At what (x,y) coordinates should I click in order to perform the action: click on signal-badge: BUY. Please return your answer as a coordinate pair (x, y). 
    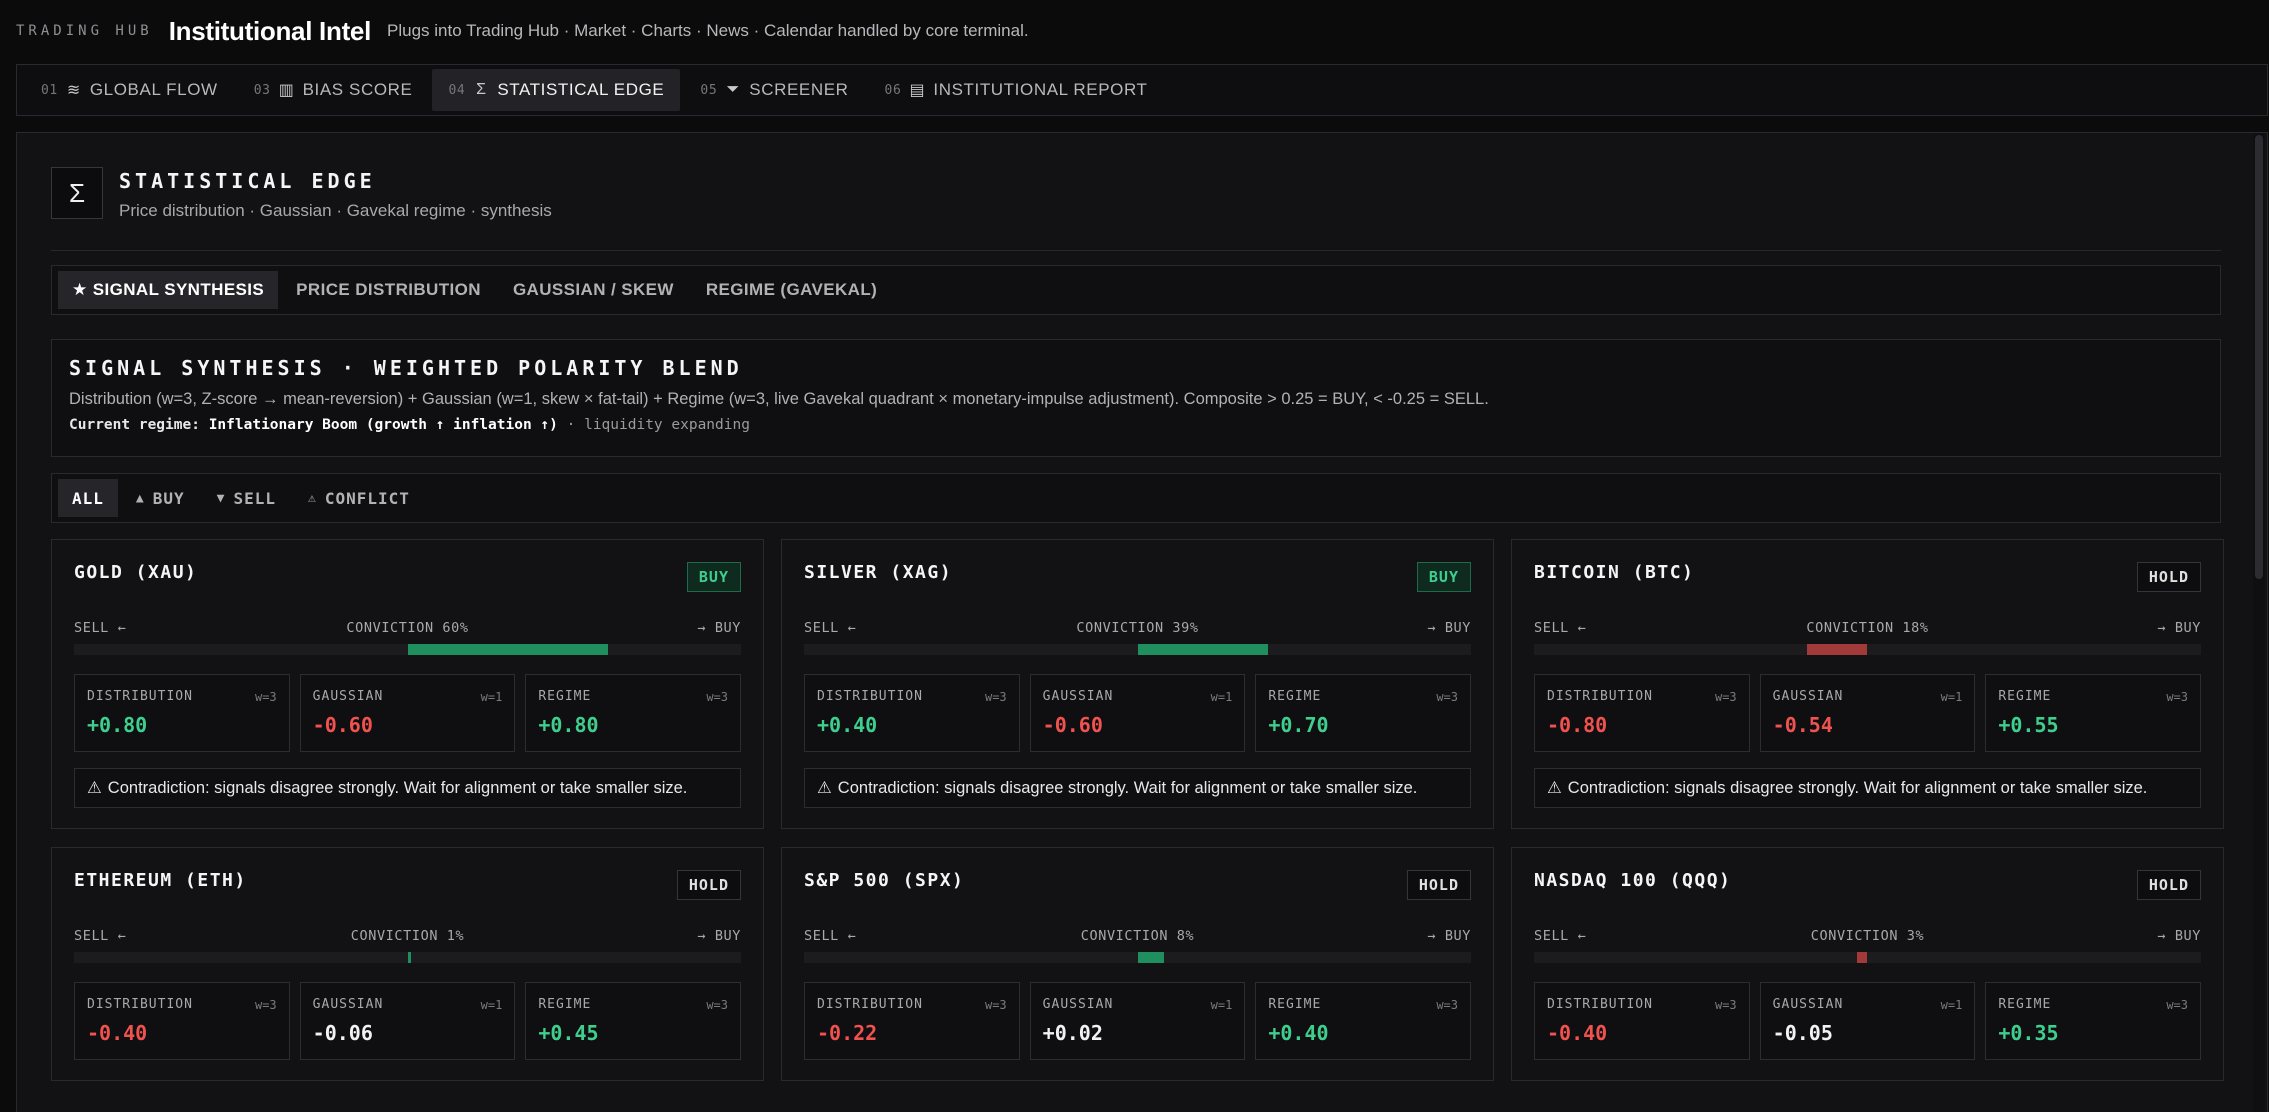
    Looking at the image, I should click on (1443, 577).